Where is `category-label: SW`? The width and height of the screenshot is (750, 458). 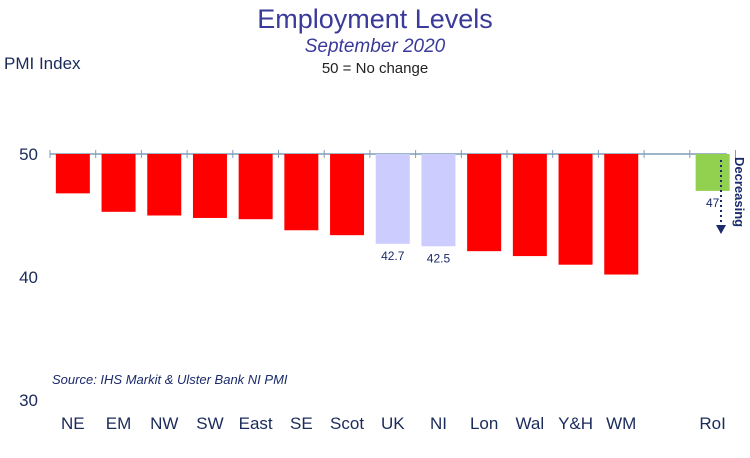
category-label: SW is located at coordinates (209, 423).